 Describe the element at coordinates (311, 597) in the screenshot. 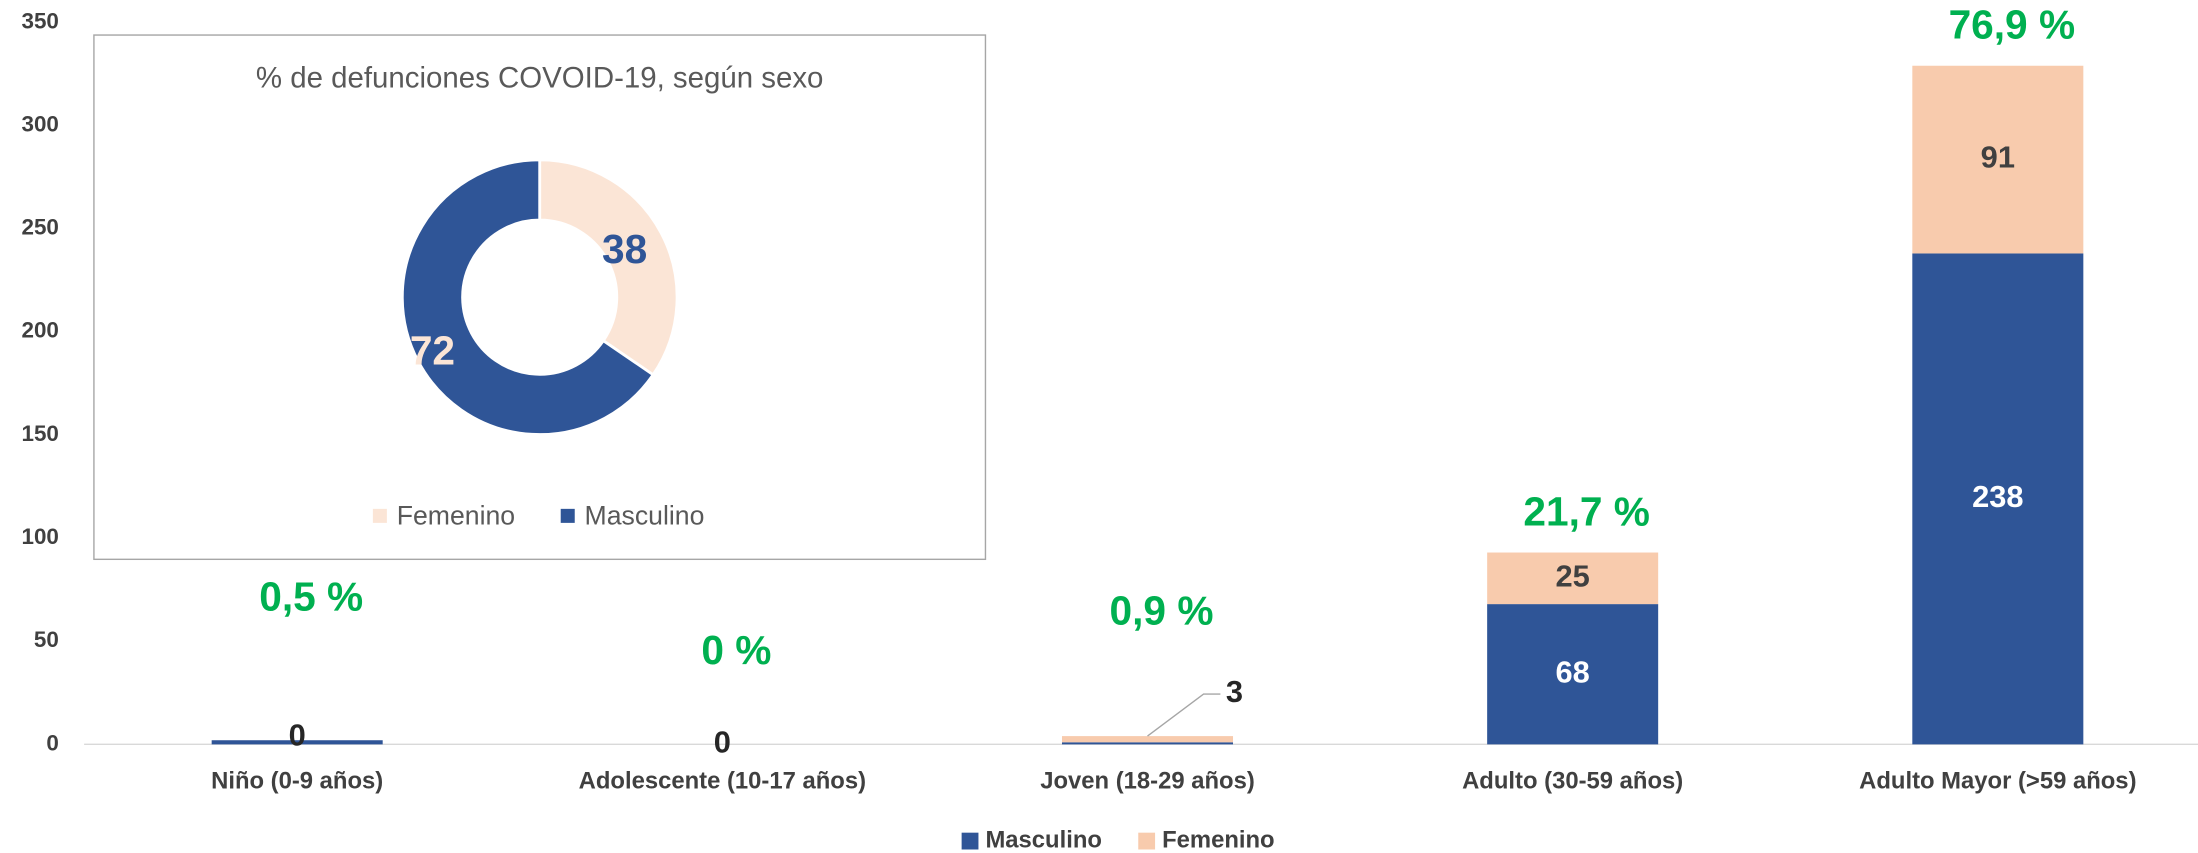

I see `total-label: 0,5 %` at that location.